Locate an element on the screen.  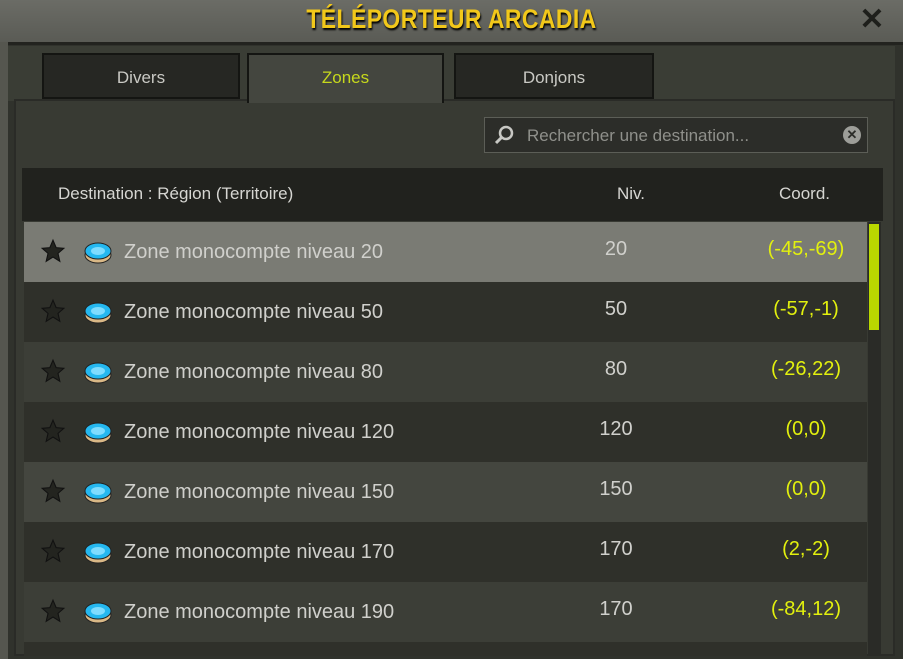
tab-divers: Divers is located at coordinates (141, 76).